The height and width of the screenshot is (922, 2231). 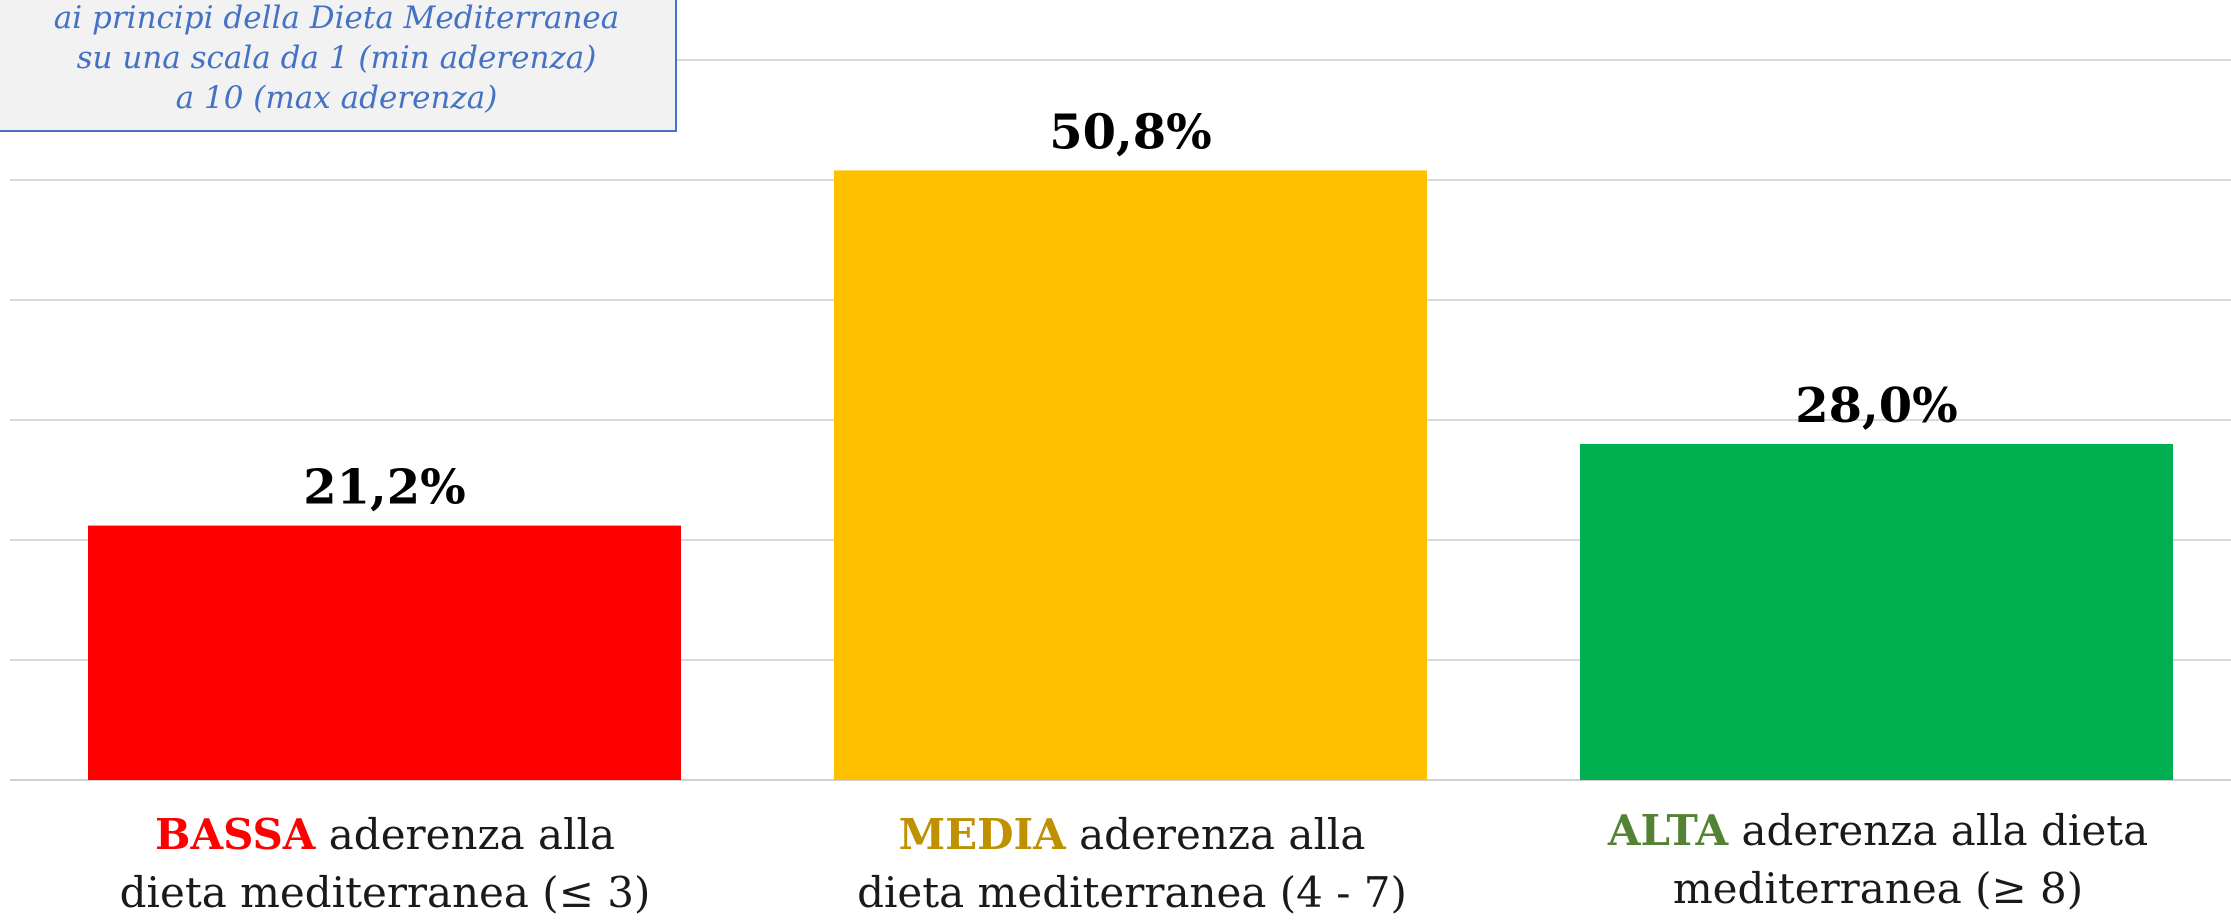 What do you see at coordinates (1876, 612) in the screenshot?
I see `bar-alta` at bounding box center [1876, 612].